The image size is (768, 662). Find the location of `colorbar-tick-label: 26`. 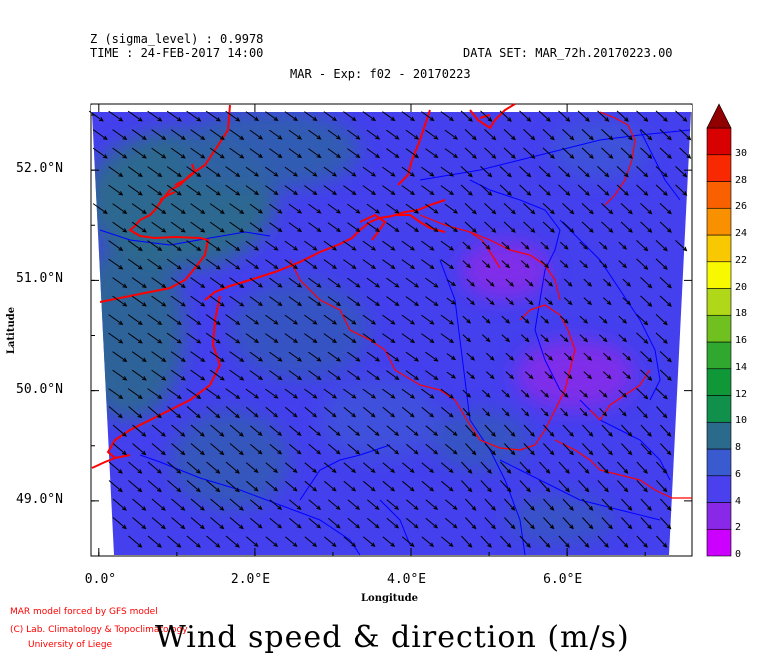

colorbar-tick-label: 26 is located at coordinates (741, 207).